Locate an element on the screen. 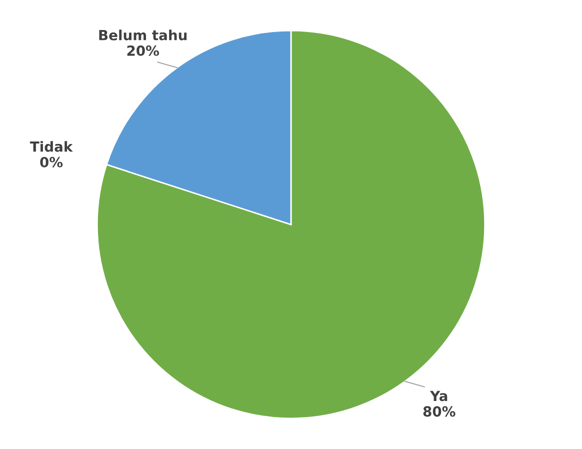 Image resolution: width=582 pixels, height=449 pixels. category-label: Tidak is located at coordinates (51, 146).